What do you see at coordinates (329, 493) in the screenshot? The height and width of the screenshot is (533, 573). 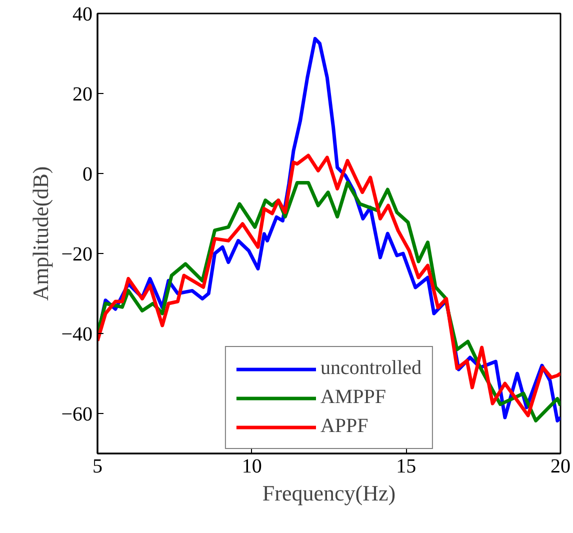 I see `x-axis-title: Frequency(Hz)` at bounding box center [329, 493].